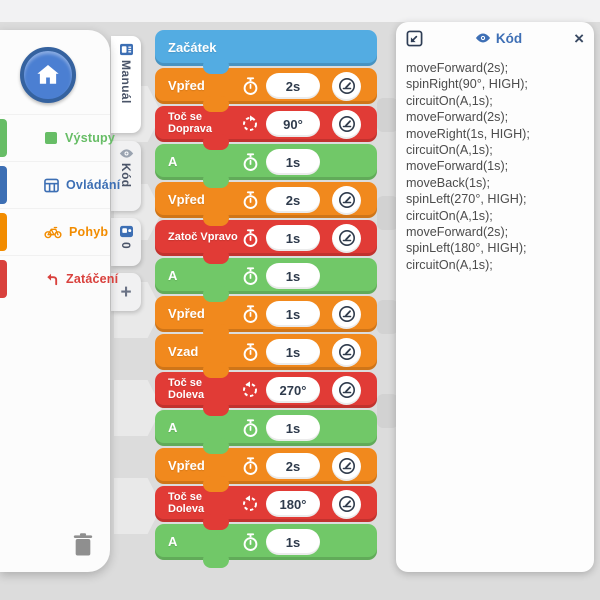 The image size is (600, 600). I want to click on turn-arrow-icon, so click(51, 279).